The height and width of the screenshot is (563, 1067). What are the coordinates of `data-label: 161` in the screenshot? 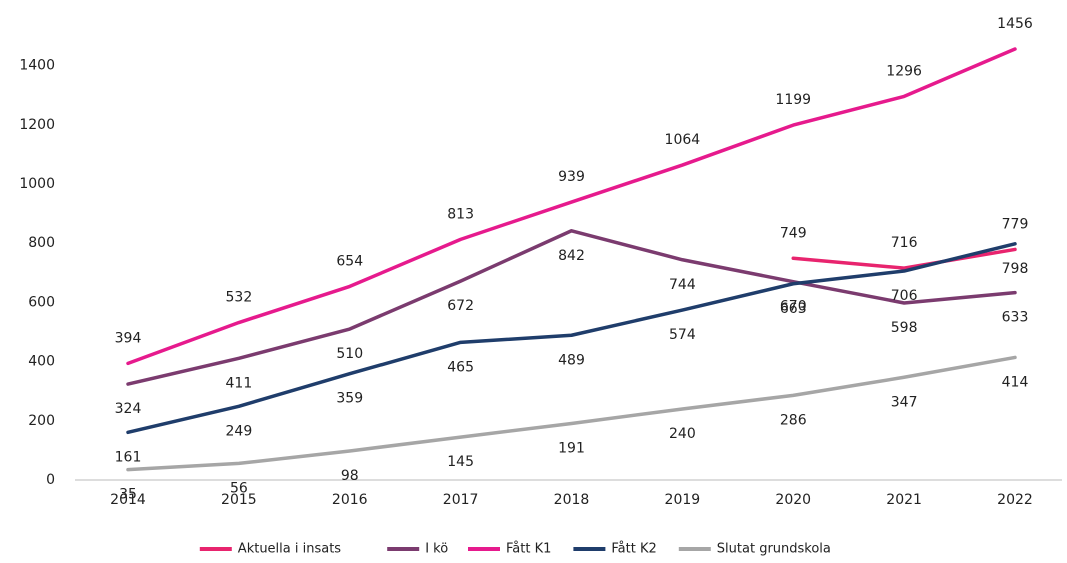 It's located at (128, 457).